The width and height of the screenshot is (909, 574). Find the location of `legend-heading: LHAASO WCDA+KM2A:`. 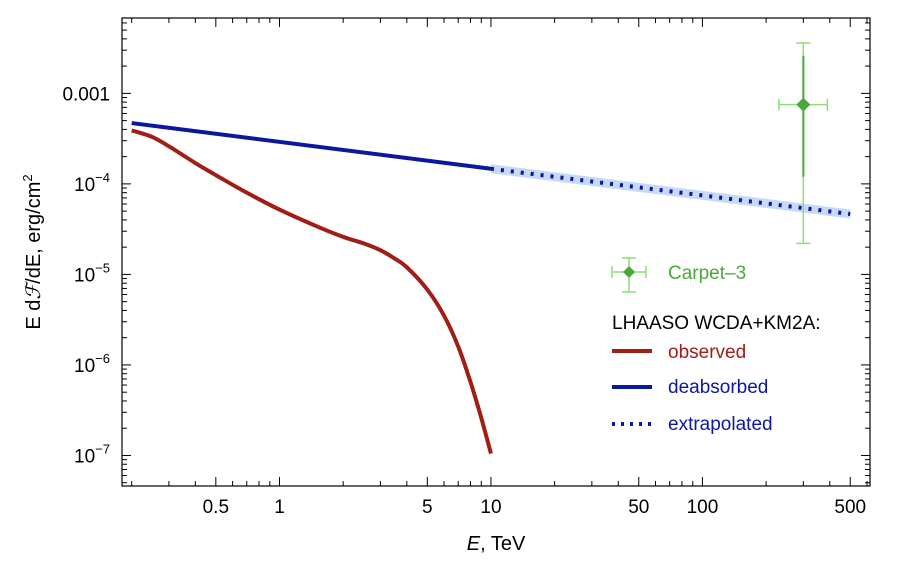

legend-heading: LHAASO WCDA+KM2A: is located at coordinates (716, 323).